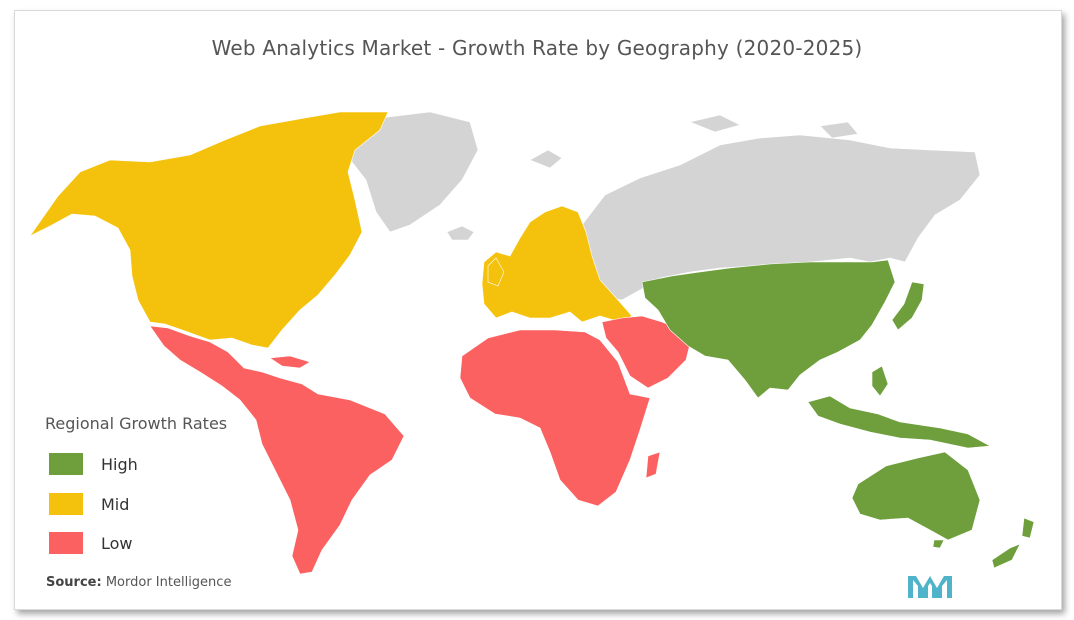  I want to click on mordor-intelligence-logo-icon, so click(930, 587).